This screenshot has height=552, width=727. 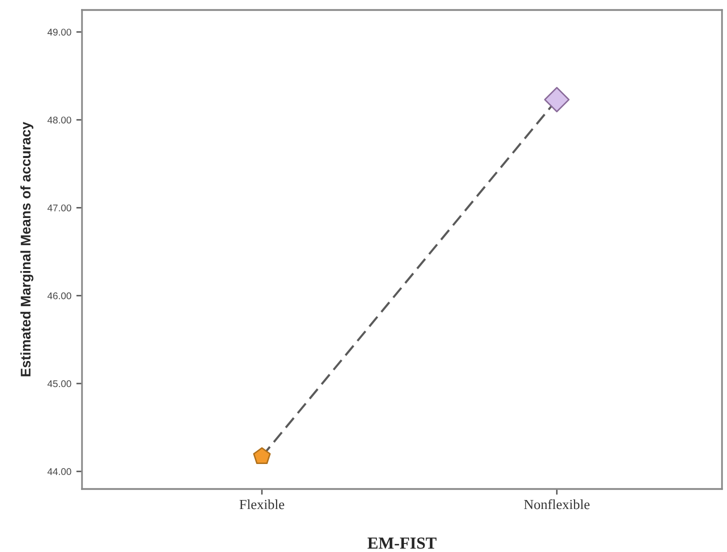 I want to click on y-axis-title: Estimated Marginal Means of accuracy, so click(x=27, y=249).